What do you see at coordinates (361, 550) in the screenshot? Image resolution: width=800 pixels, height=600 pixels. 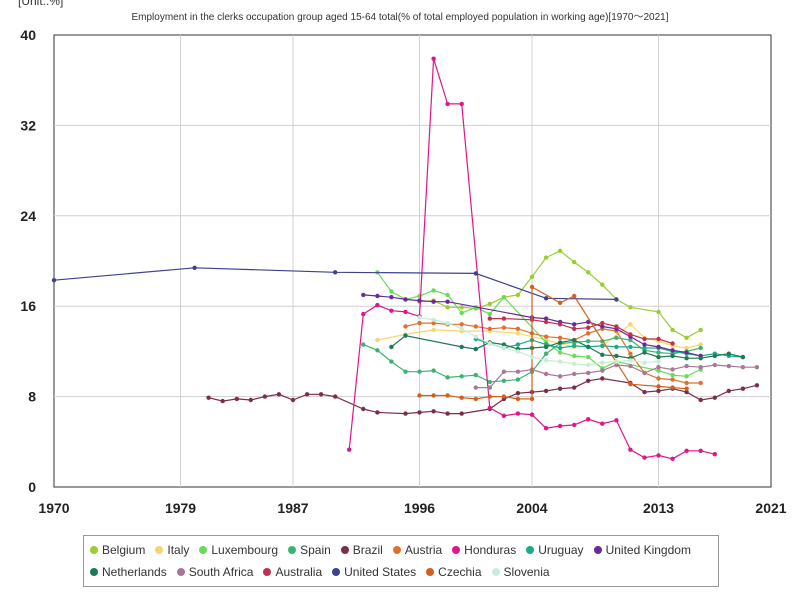 I see `legend-item-brazil: Brazil` at bounding box center [361, 550].